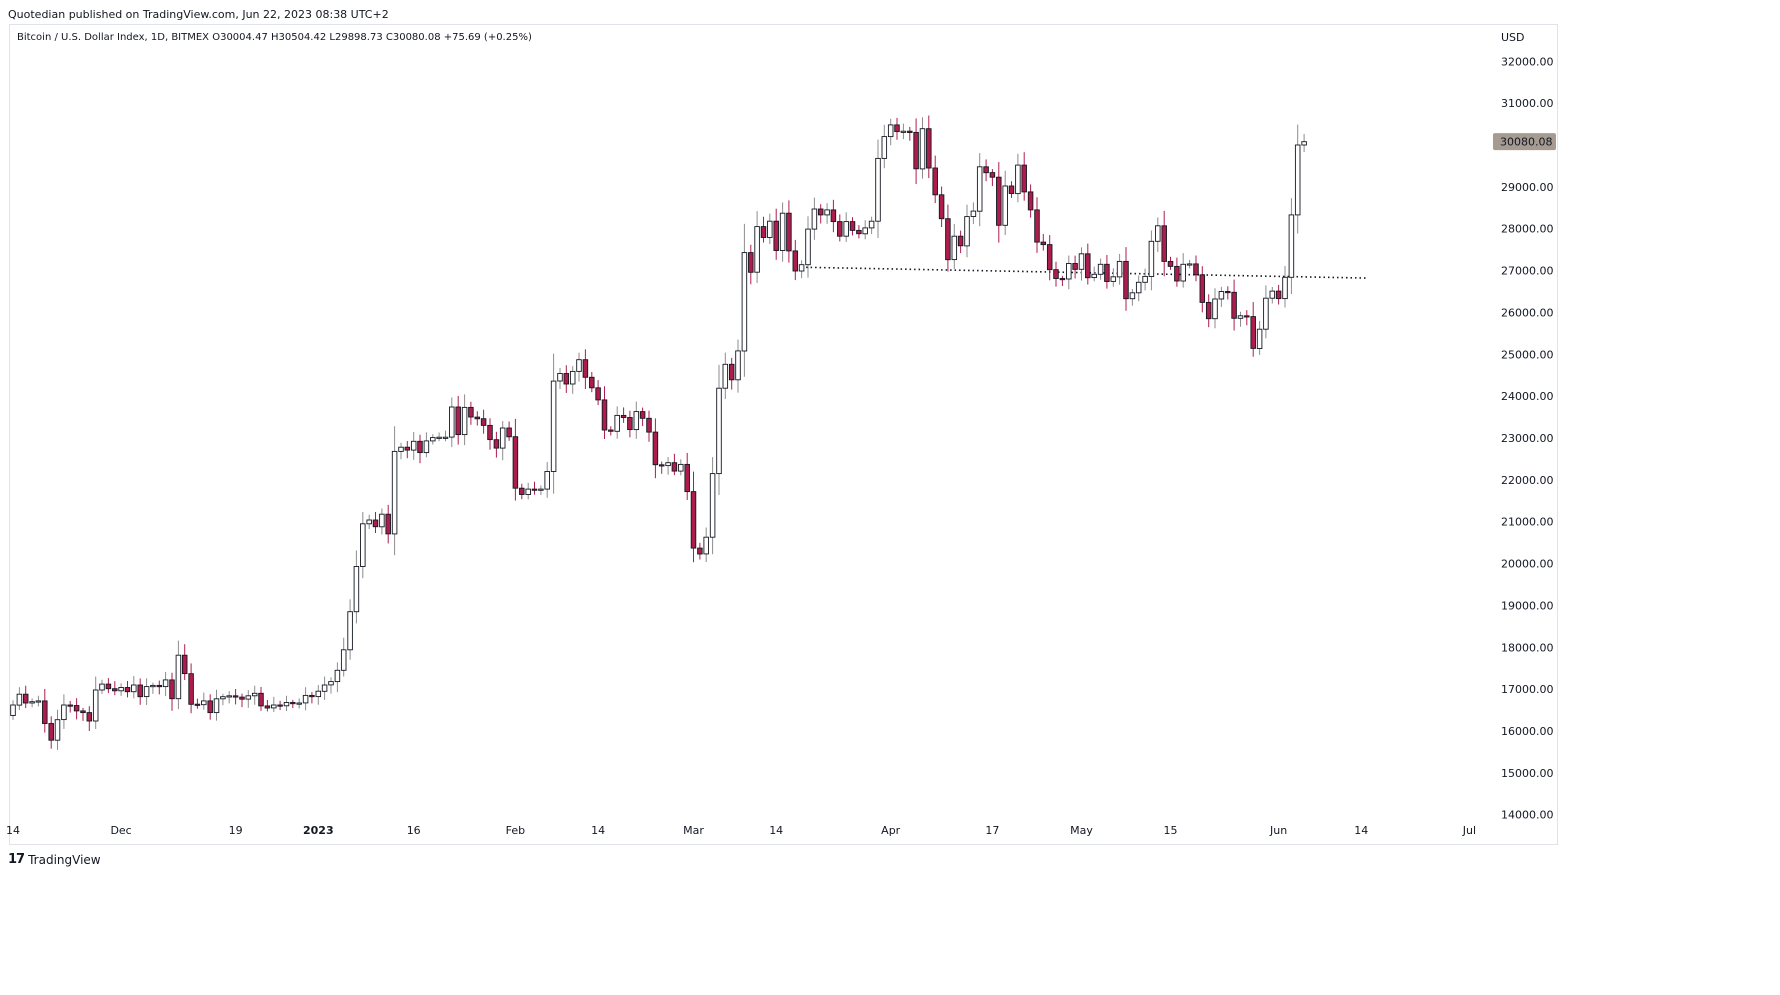  I want to click on y-tick-label: 20000.00, so click(1527, 564).